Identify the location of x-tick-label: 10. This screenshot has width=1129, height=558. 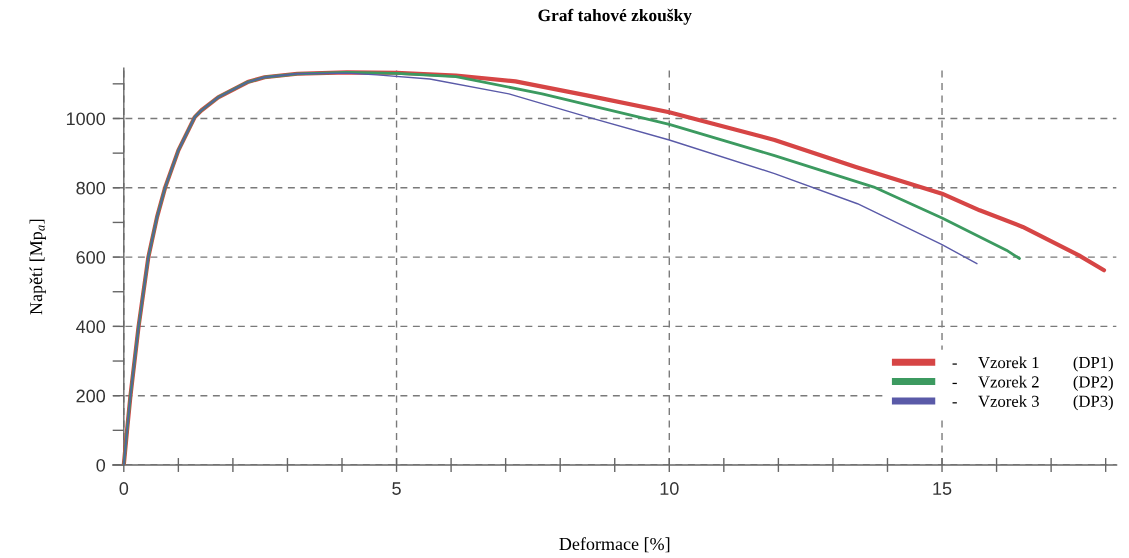
(669, 488).